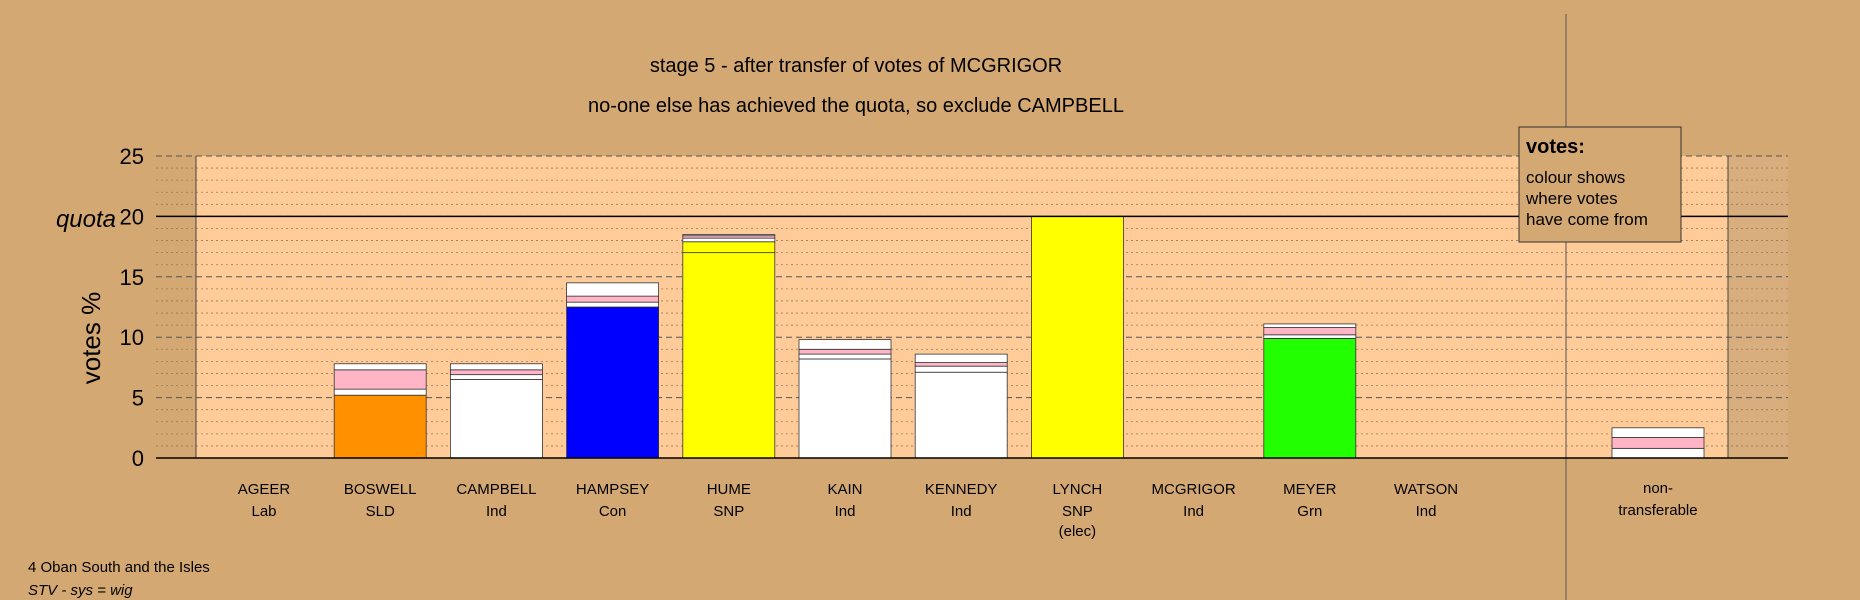  Describe the element at coordinates (132, 337) in the screenshot. I see `y-tick-label: 10` at that location.